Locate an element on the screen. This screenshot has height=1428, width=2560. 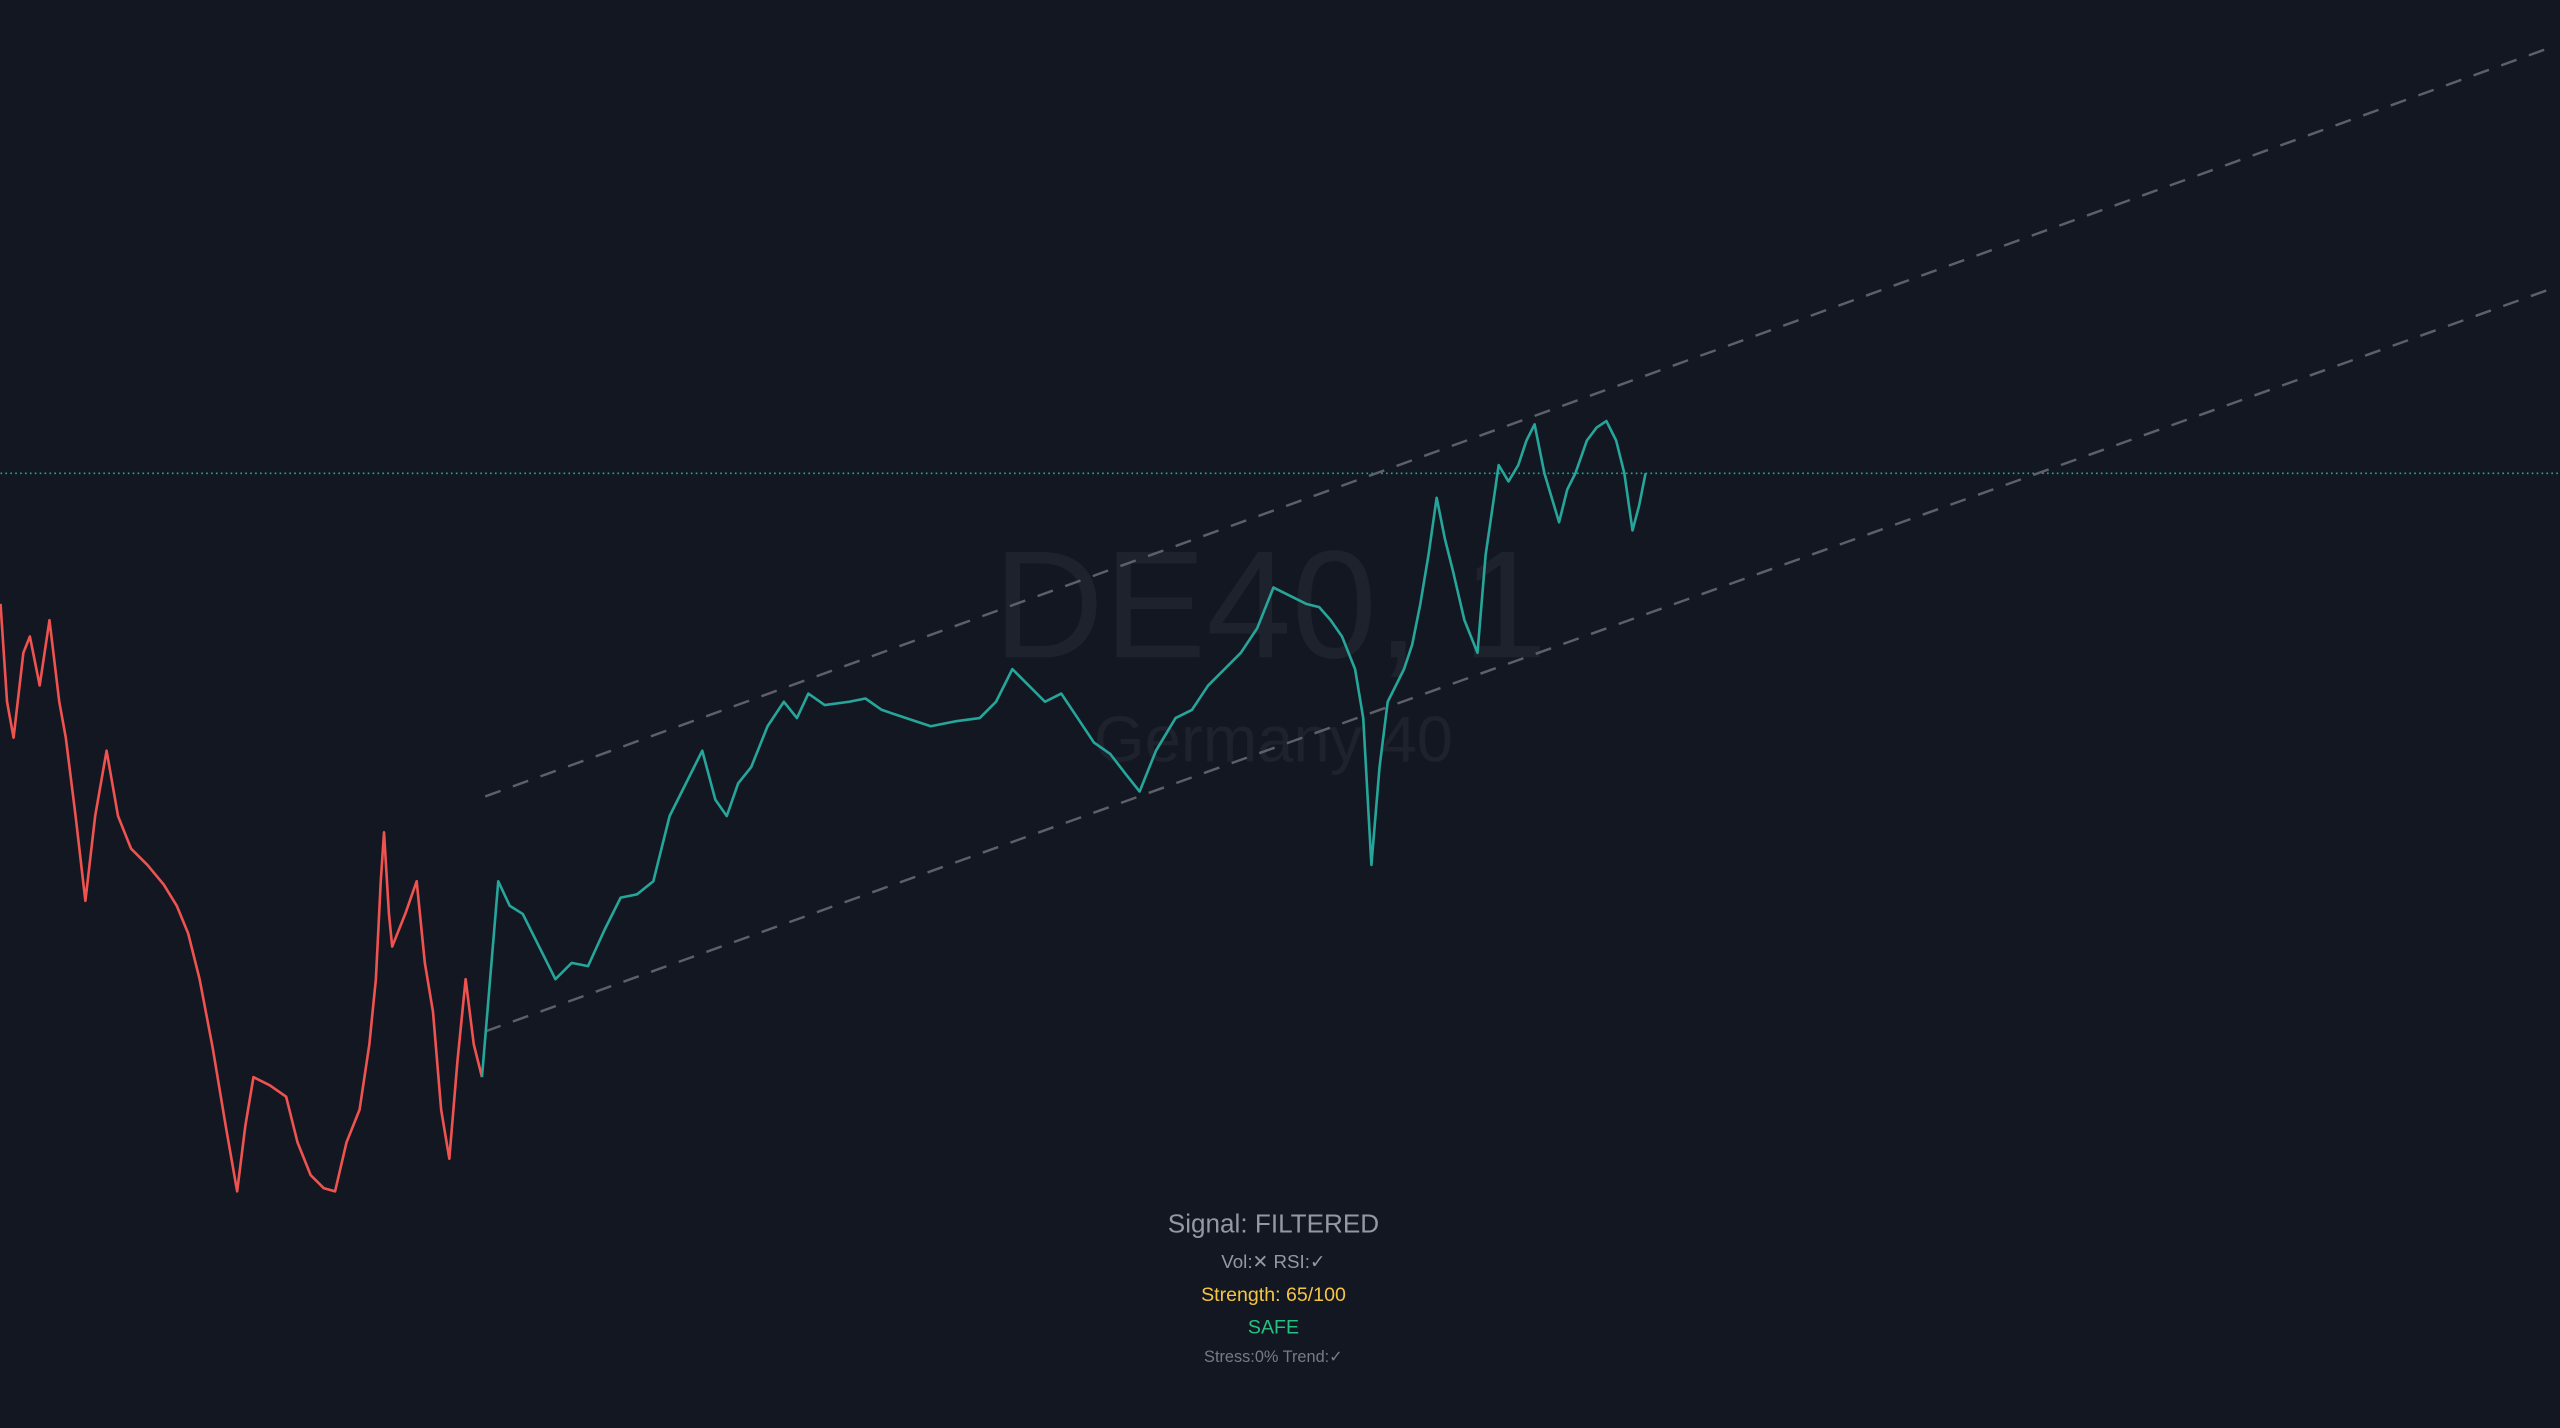
strength-label: Strength: 65/100 is located at coordinates (1273, 1295).